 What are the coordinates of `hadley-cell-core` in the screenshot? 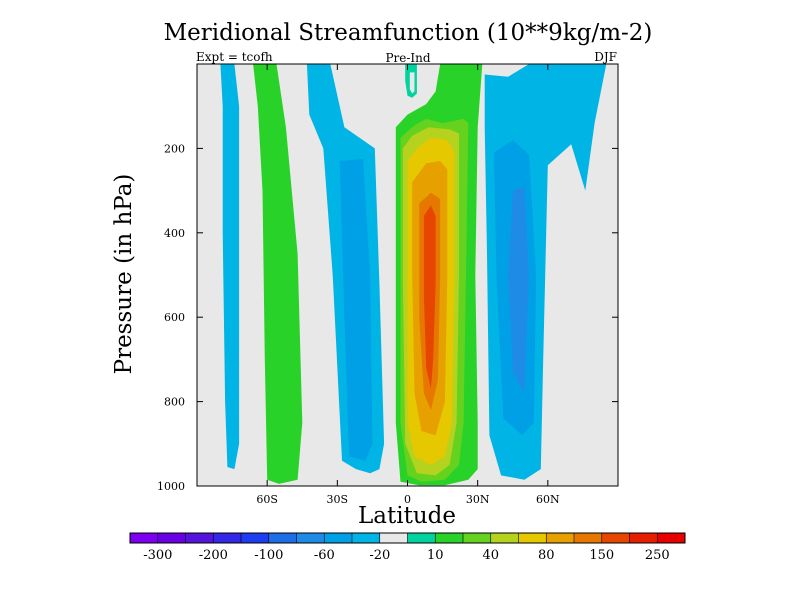 It's located at (429, 297).